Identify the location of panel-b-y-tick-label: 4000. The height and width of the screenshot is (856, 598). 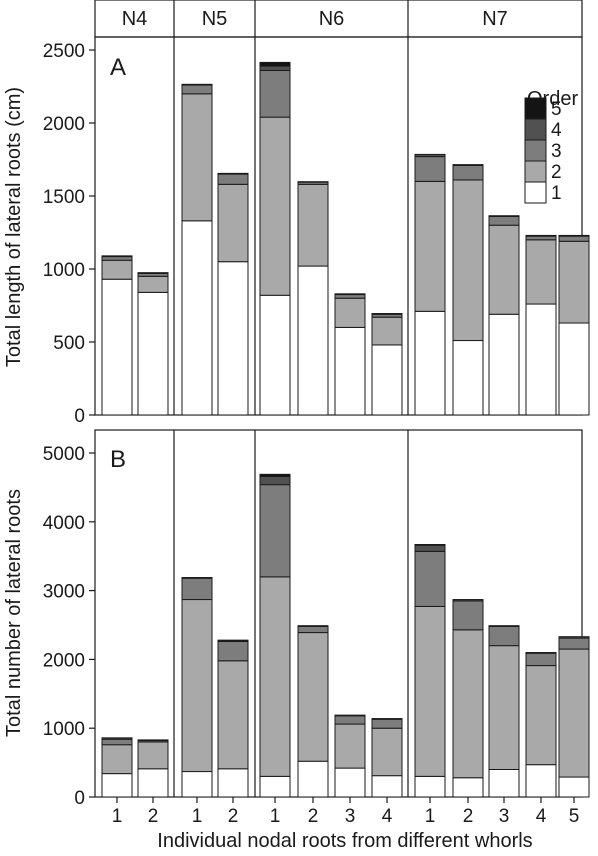
(64, 523).